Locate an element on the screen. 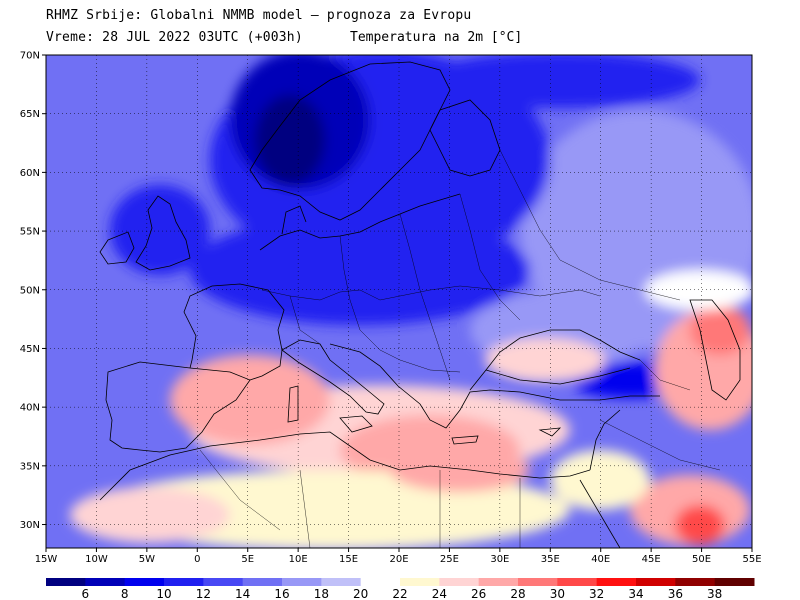 The height and width of the screenshot is (600, 800). lat-tick-label: 70N is located at coordinates (30, 56).